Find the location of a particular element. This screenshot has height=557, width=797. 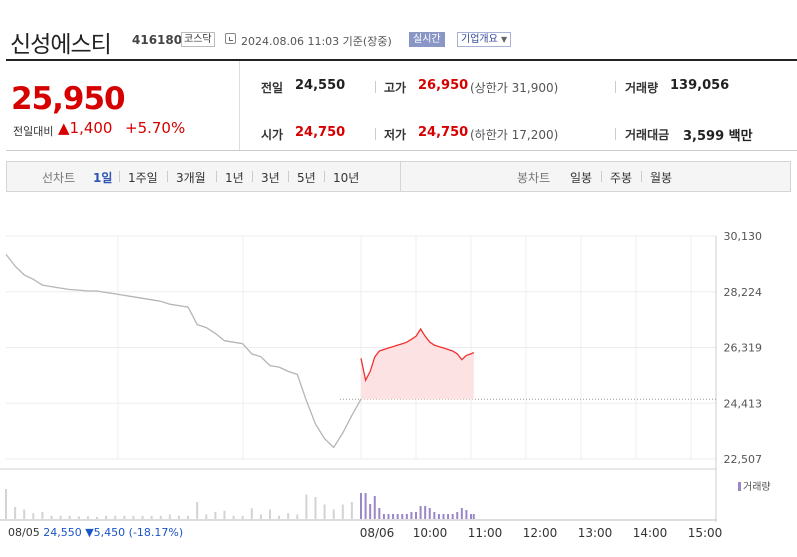

company-overview-label: 기업개요 is located at coordinates (479, 39).